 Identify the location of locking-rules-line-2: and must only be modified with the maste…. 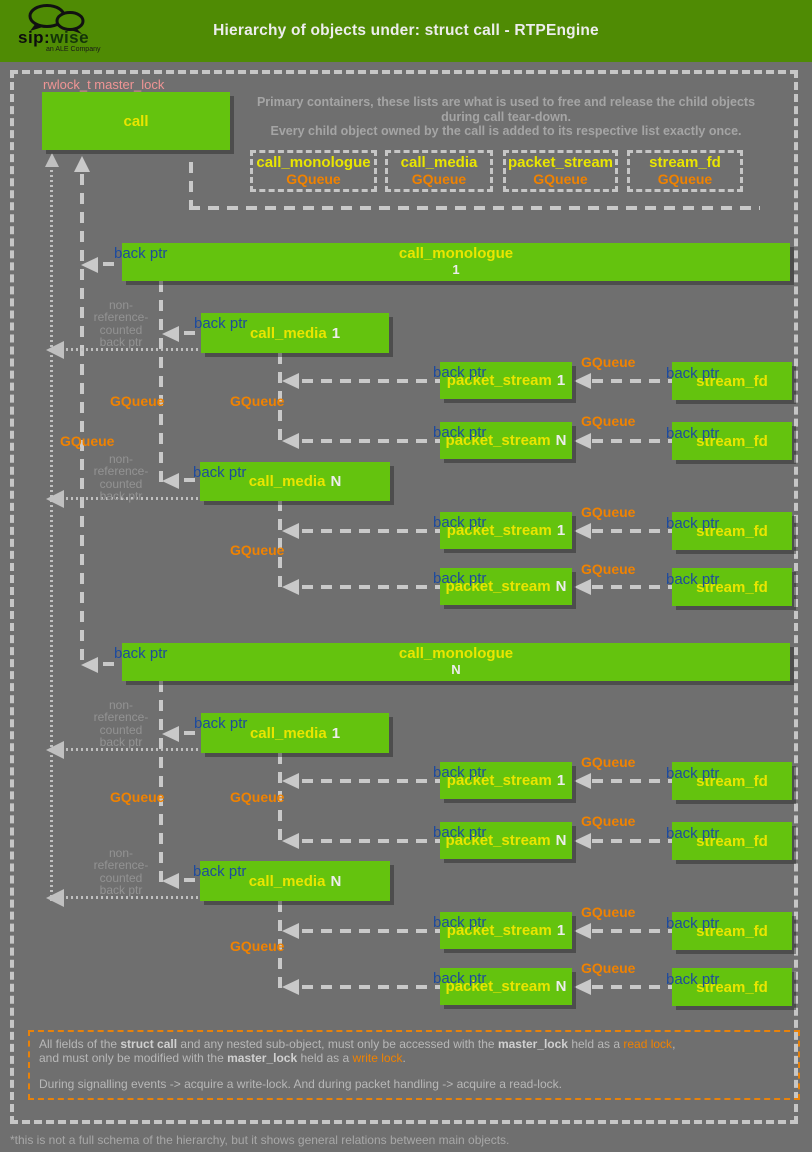
(222, 1057).